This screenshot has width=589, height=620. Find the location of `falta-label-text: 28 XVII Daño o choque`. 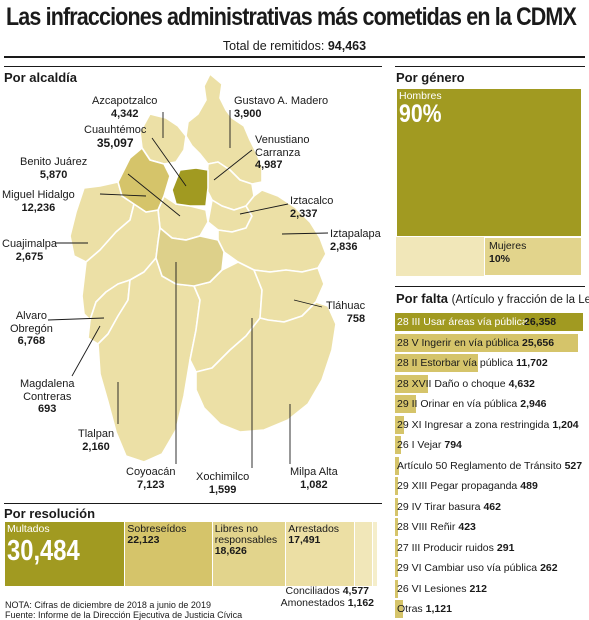

falta-label-text: 28 XVII Daño o choque is located at coordinates (451, 383).